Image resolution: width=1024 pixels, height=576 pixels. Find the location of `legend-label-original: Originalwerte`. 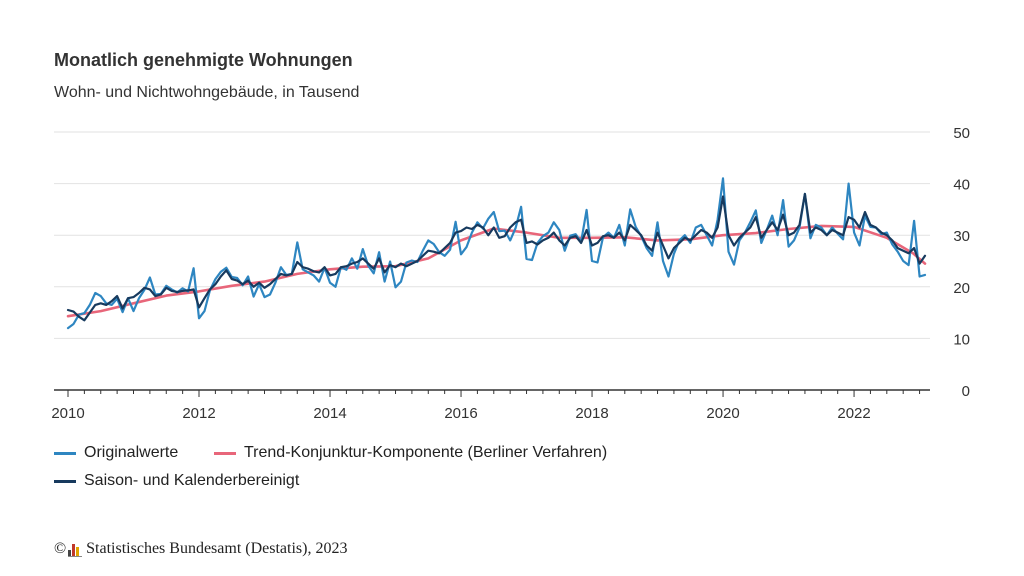

legend-label-original: Originalwerte is located at coordinates (131, 452).